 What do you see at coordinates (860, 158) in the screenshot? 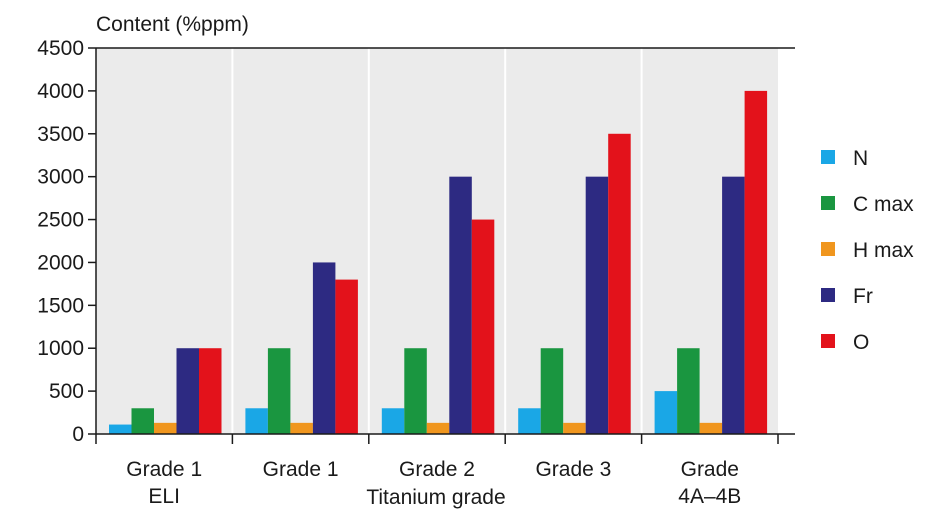
I see `legend-label: N` at bounding box center [860, 158].